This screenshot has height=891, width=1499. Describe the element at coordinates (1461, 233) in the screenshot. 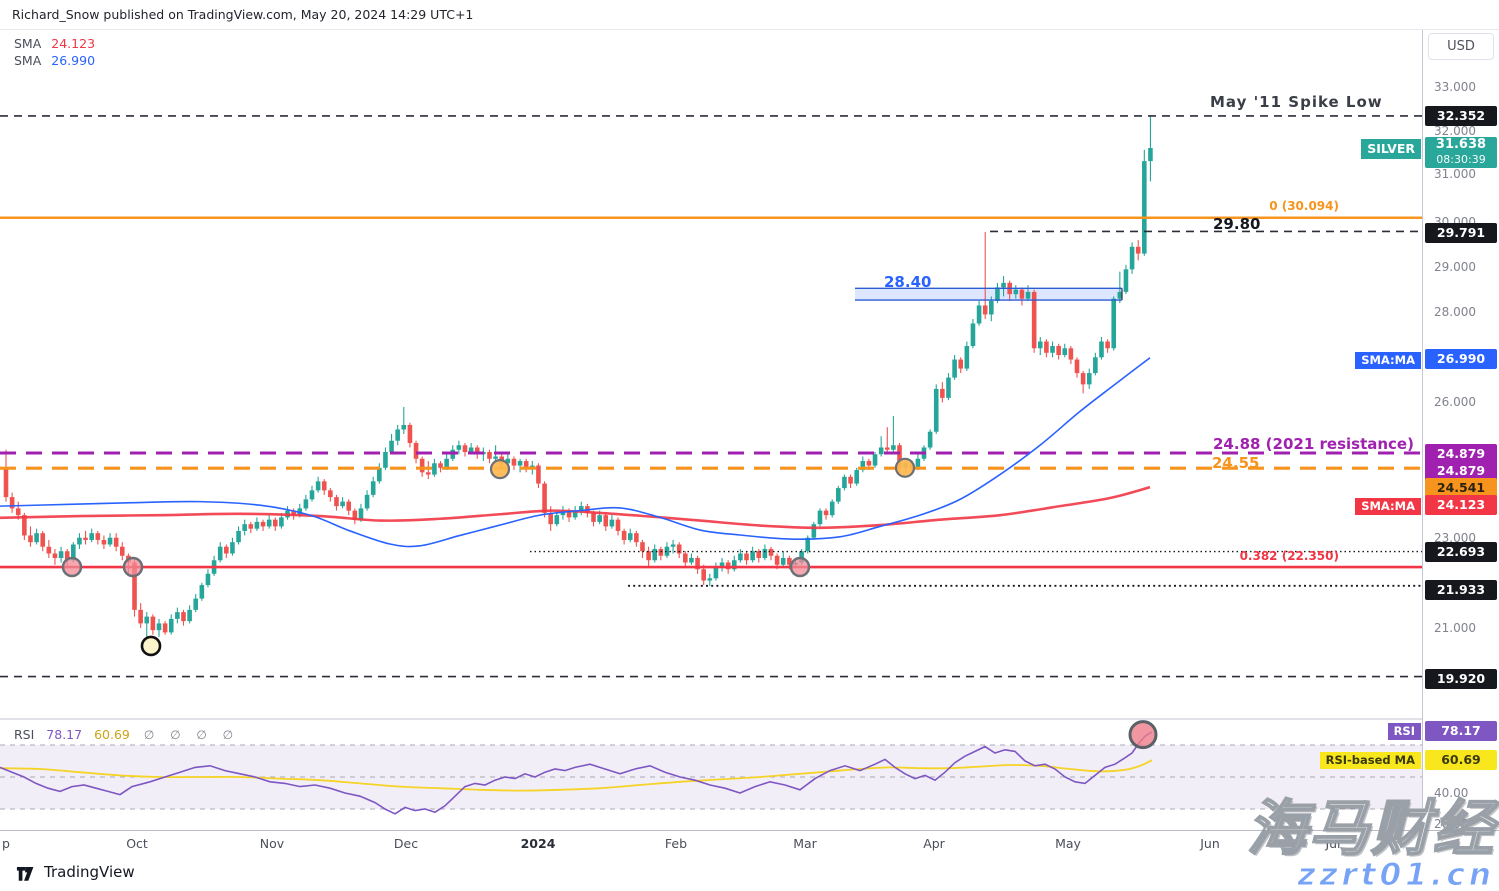

I see `axis-badge-29.791: 29.791` at that location.